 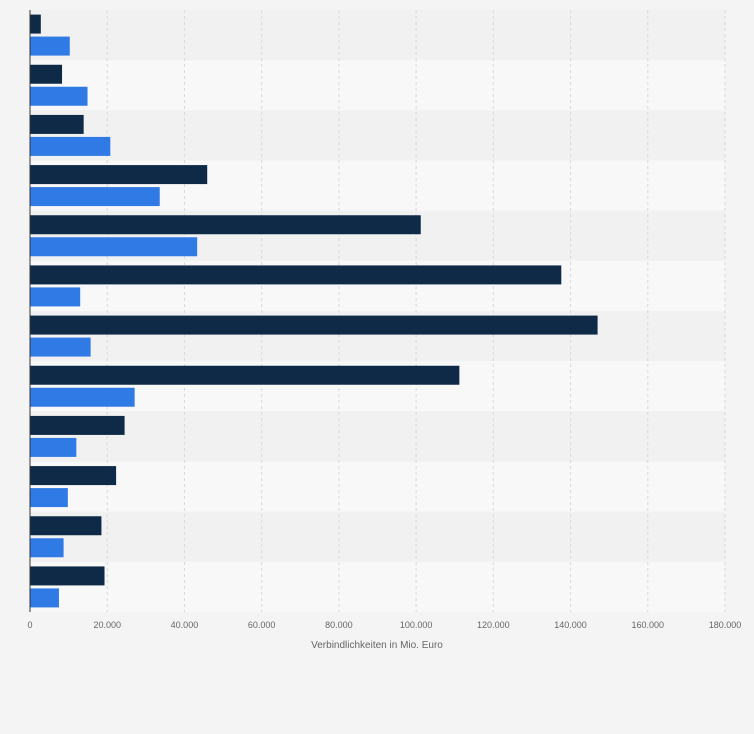 I want to click on x-tick-label: 100.000, so click(x=416, y=625).